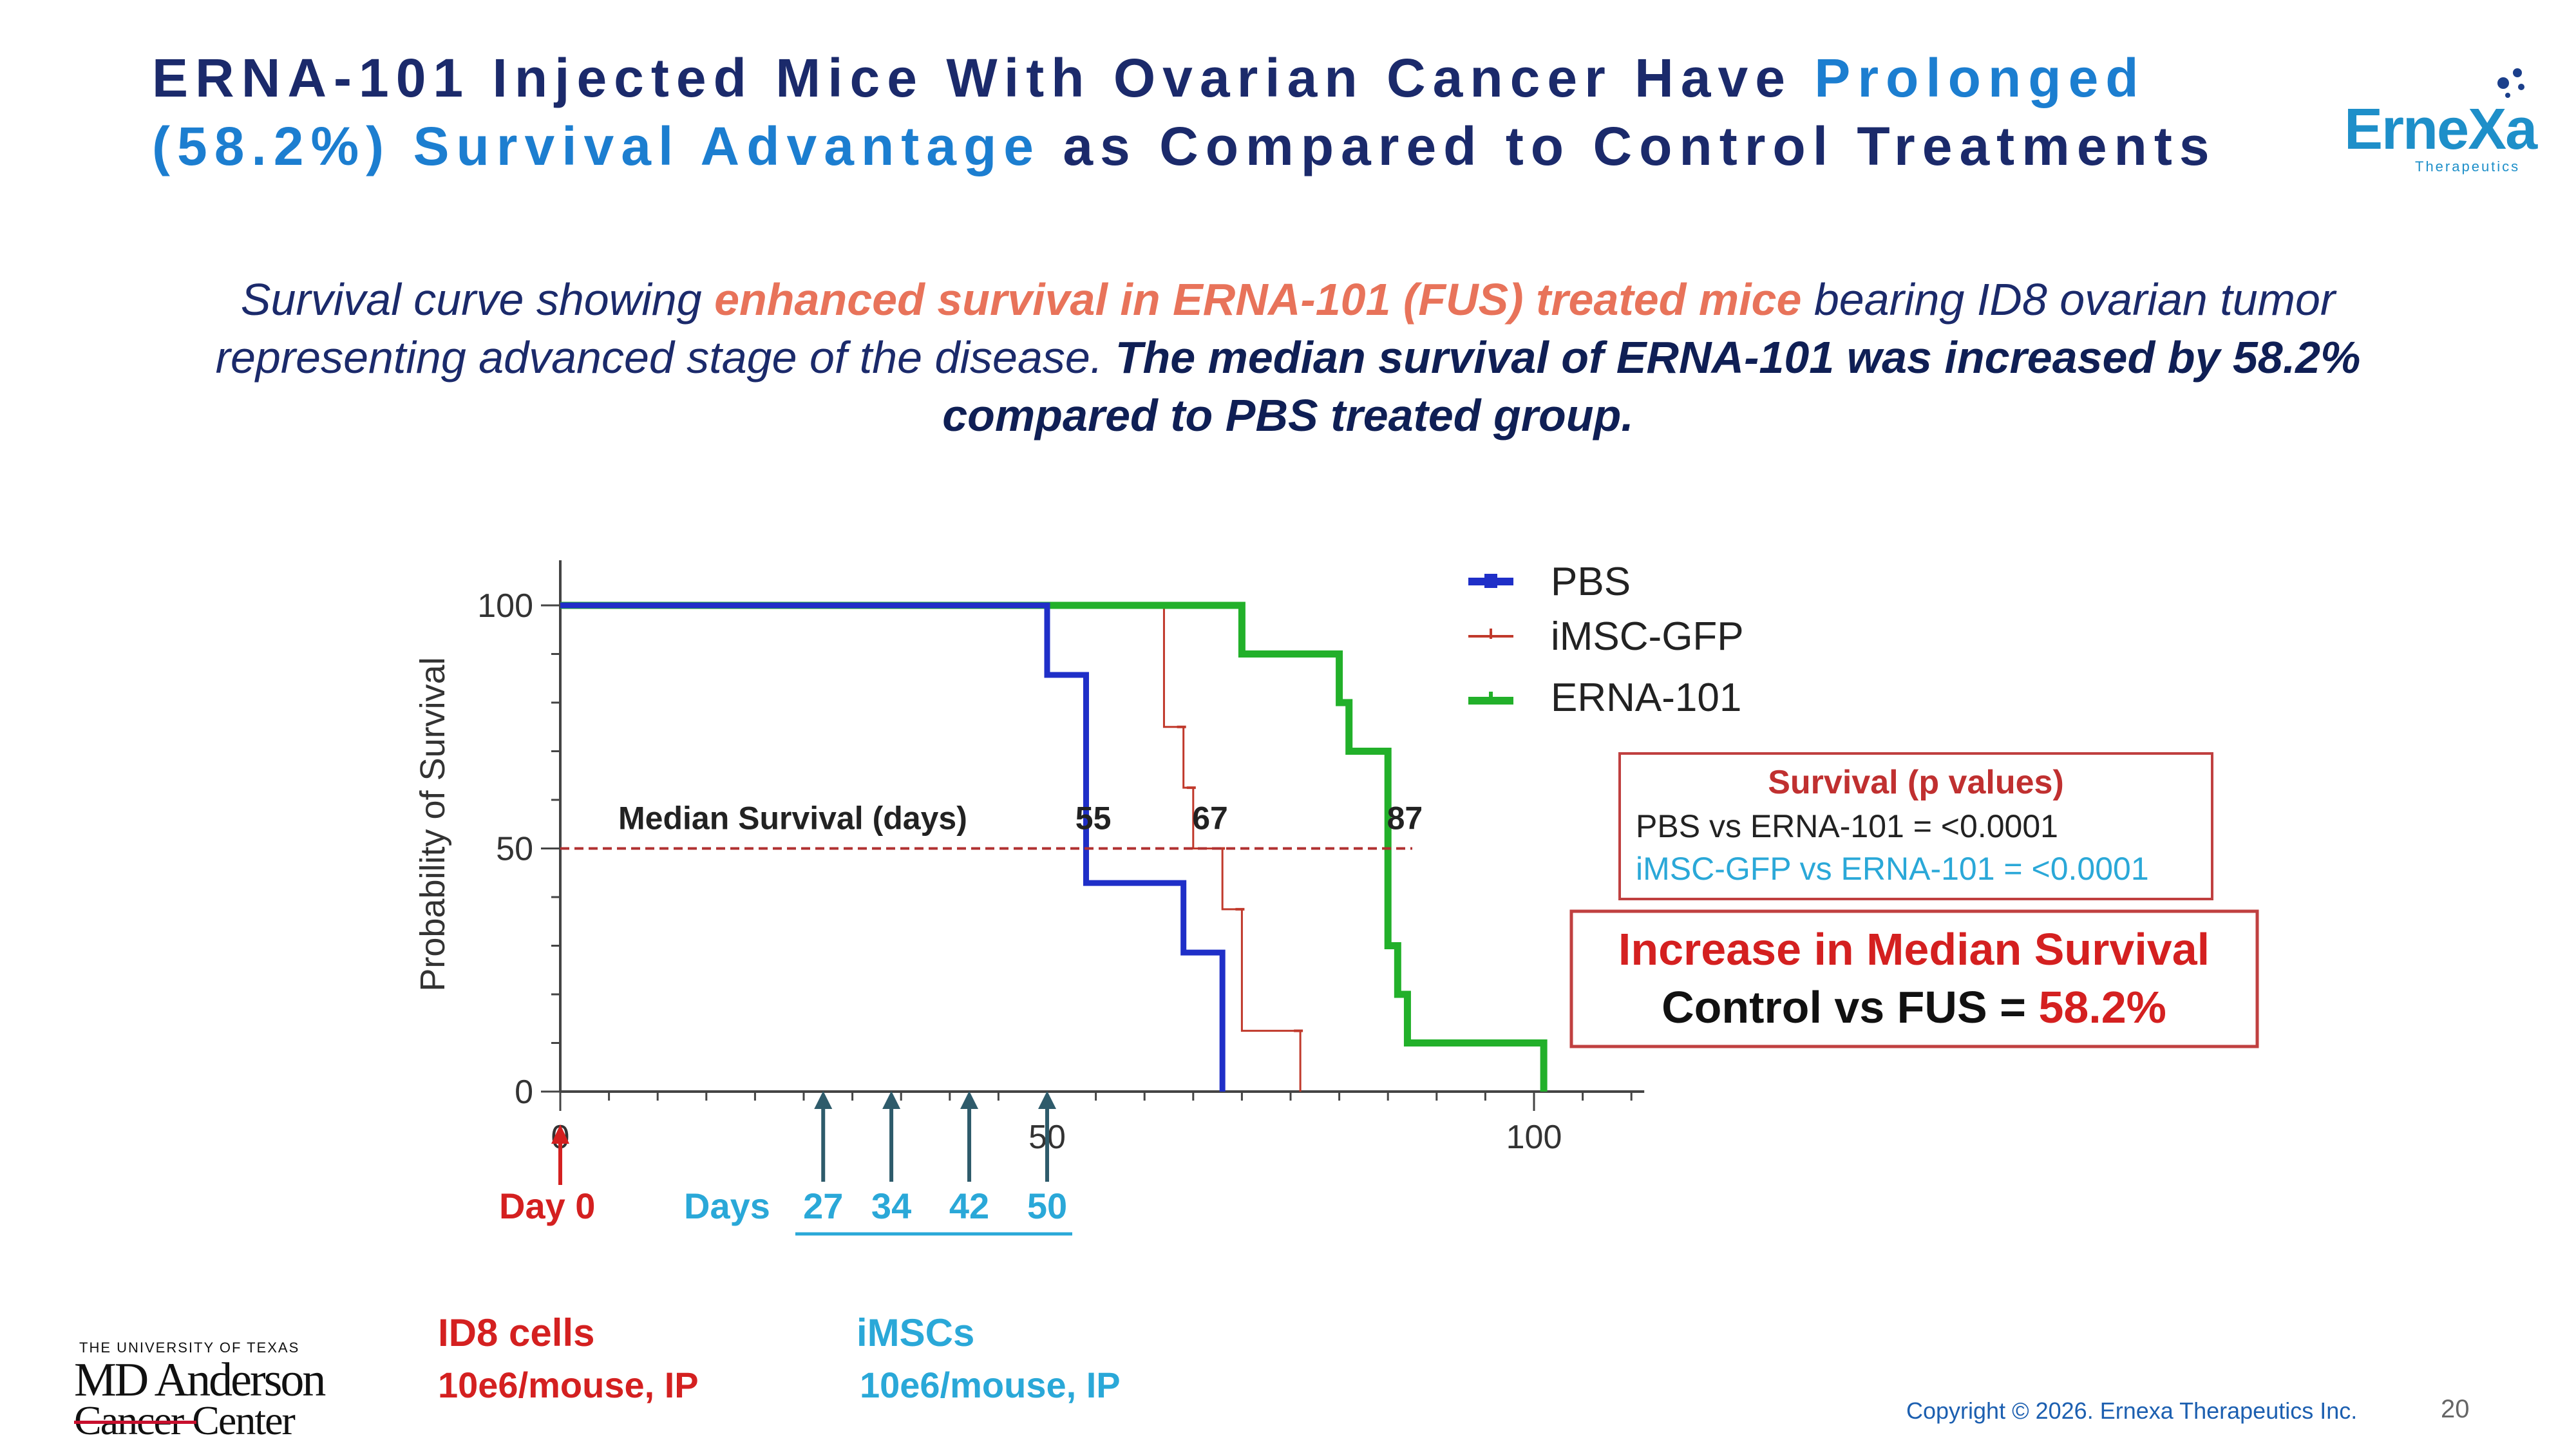 The width and height of the screenshot is (2576, 1449). I want to click on median-label: Median Survival (days), so click(792, 818).